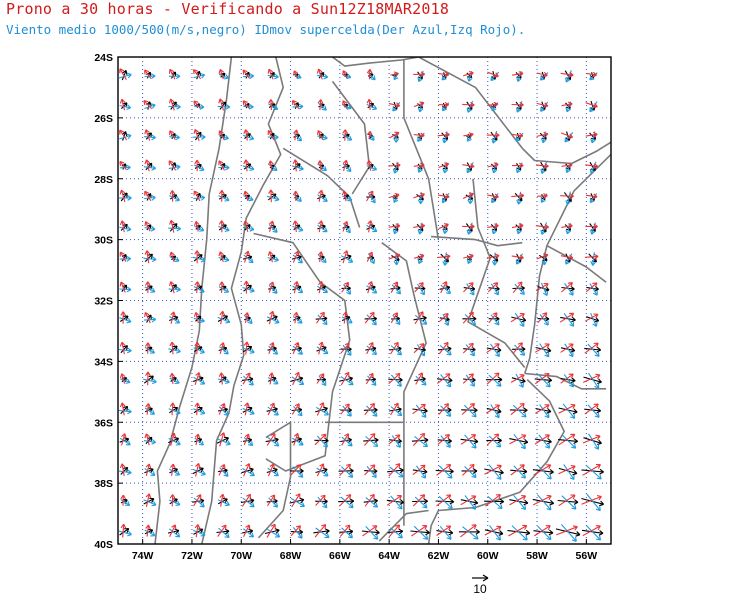 The height and width of the screenshot is (600, 750). What do you see at coordinates (321, 187) in the screenshot?
I see `border-line` at bounding box center [321, 187].